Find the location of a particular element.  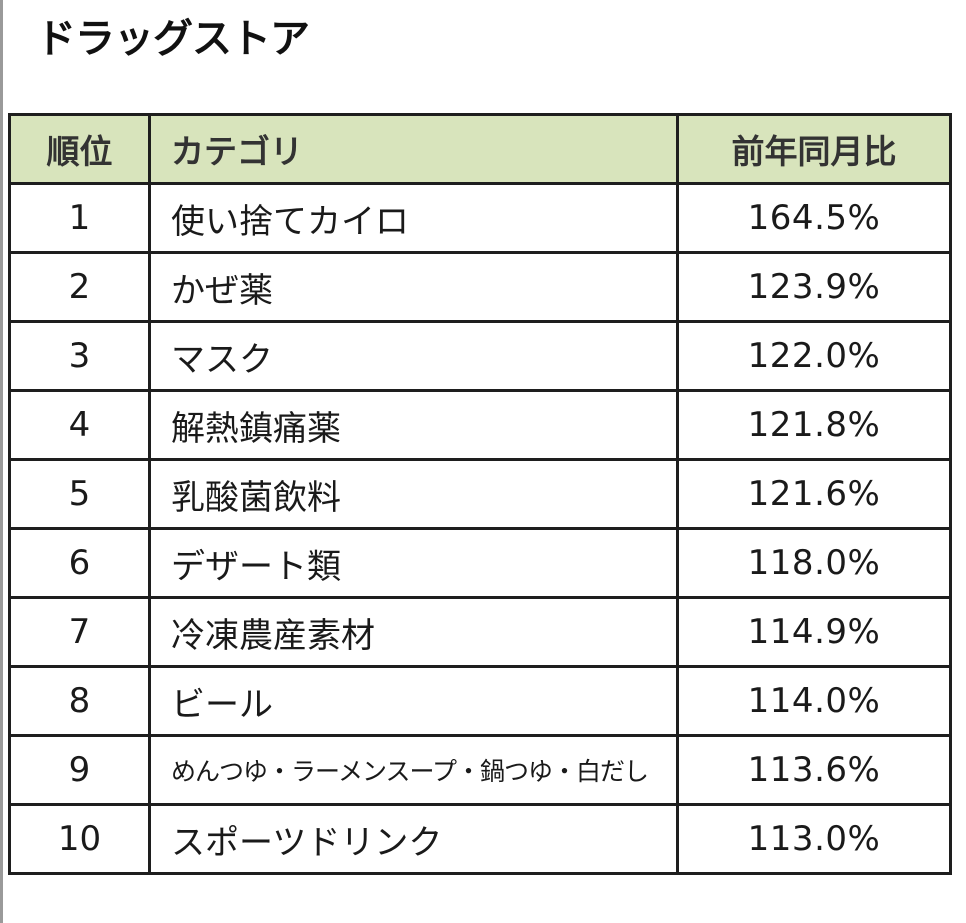

category-cell: かぜ薬 is located at coordinates (413, 287).